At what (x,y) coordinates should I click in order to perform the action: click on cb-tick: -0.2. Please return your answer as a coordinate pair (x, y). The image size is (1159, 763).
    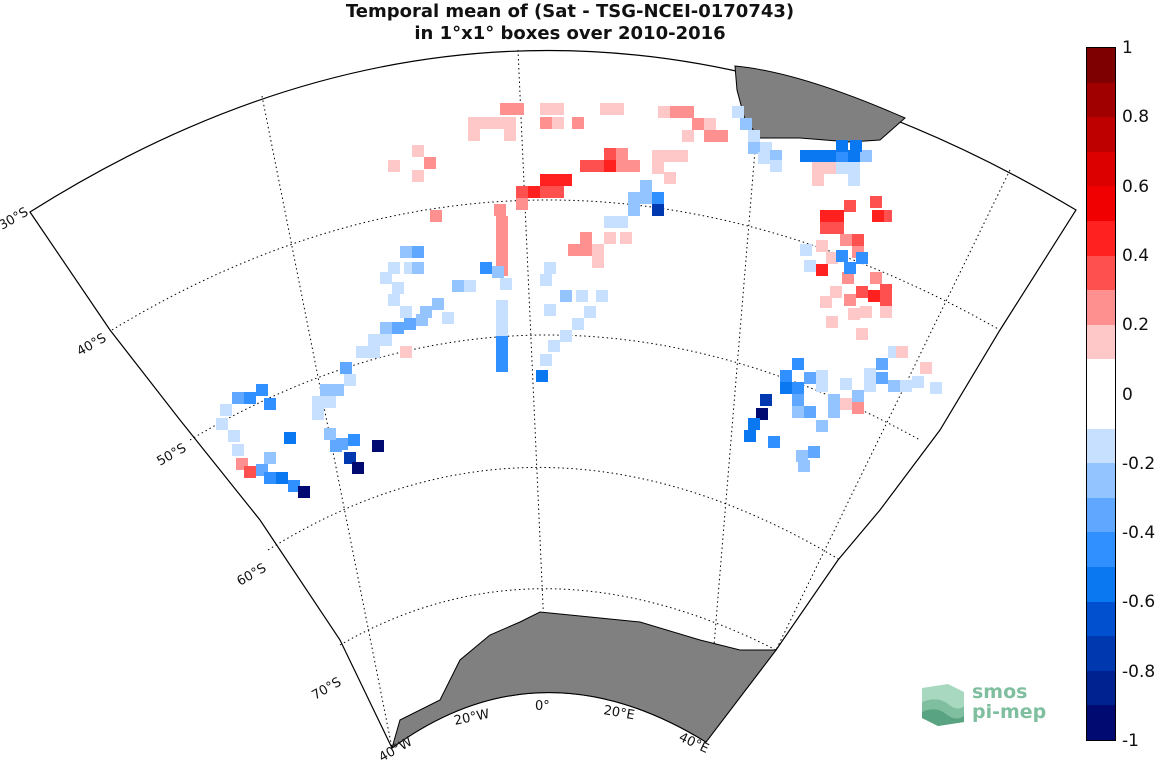
    Looking at the image, I should click on (1139, 464).